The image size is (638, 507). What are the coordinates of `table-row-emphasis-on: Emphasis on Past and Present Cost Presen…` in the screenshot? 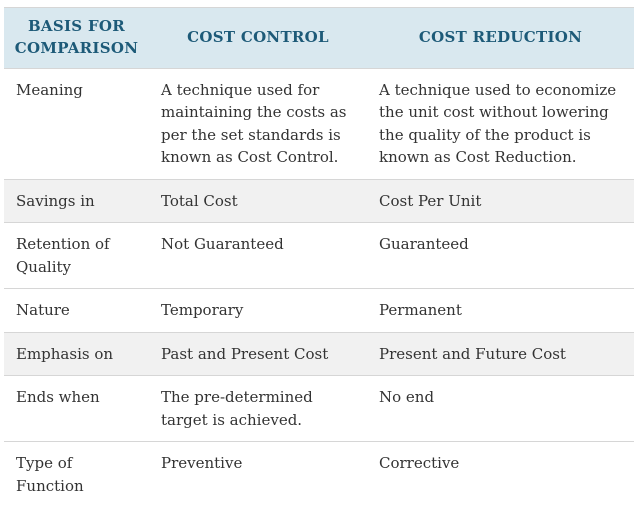 It's located at (319, 354).